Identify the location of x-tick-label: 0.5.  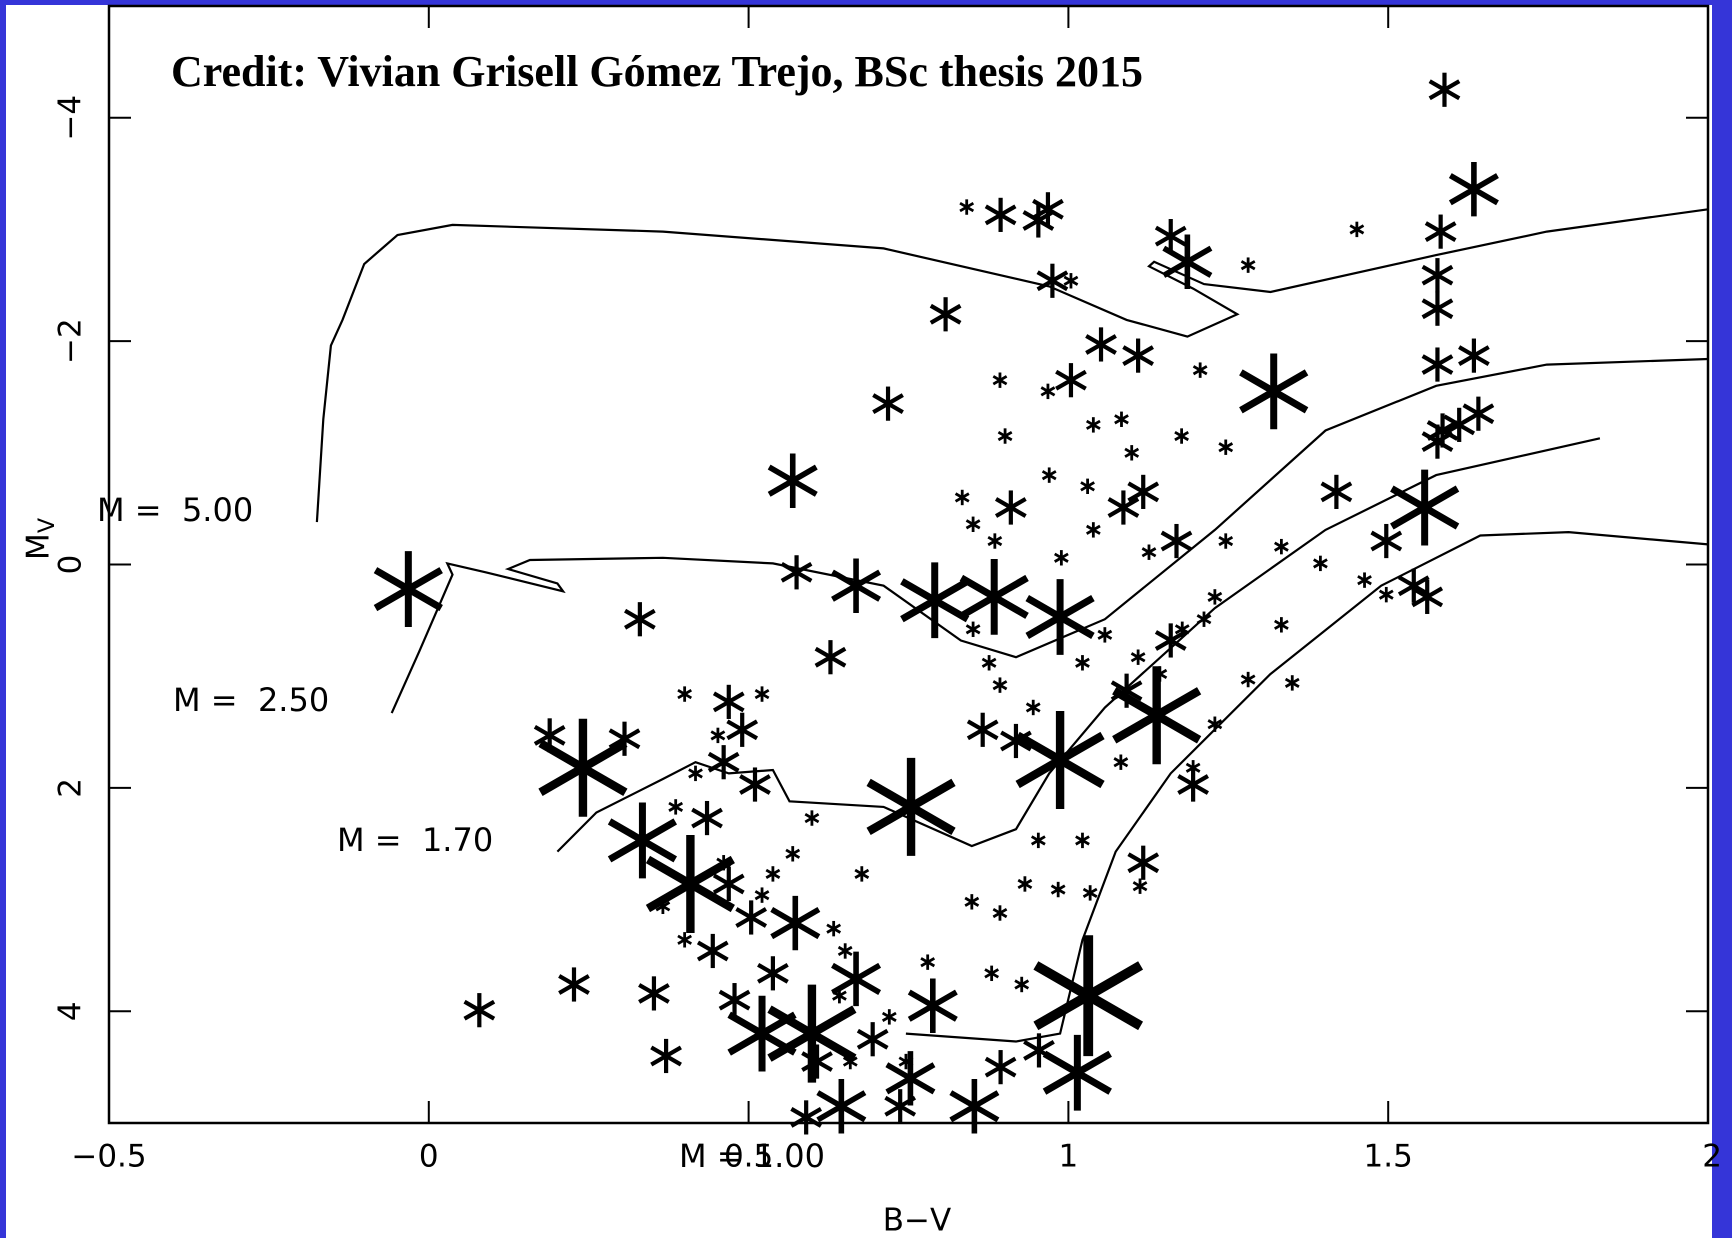
(748, 1157).